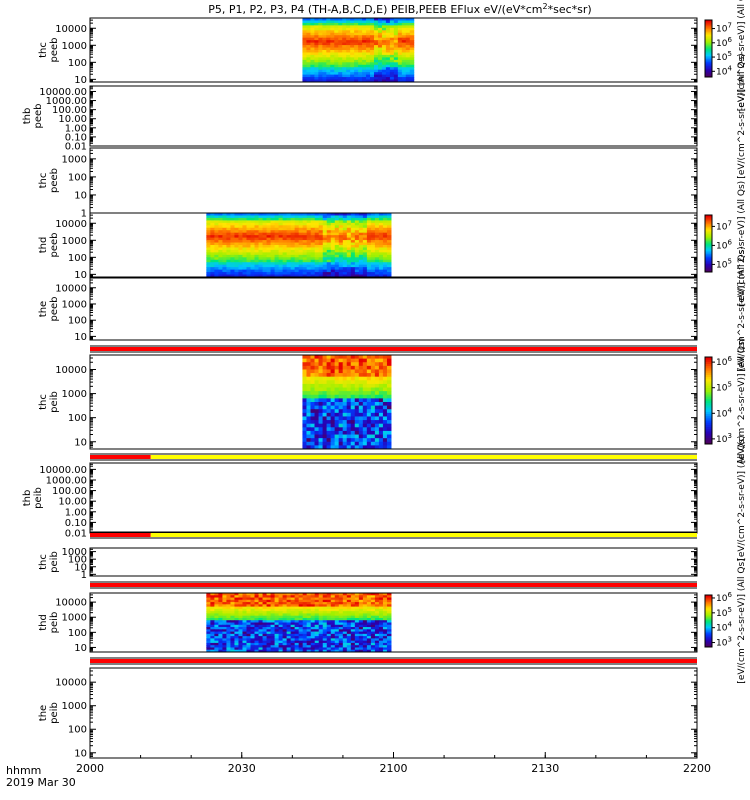  Describe the element at coordinates (423, 535) in the screenshot. I see `flag-bar-segment` at that location.